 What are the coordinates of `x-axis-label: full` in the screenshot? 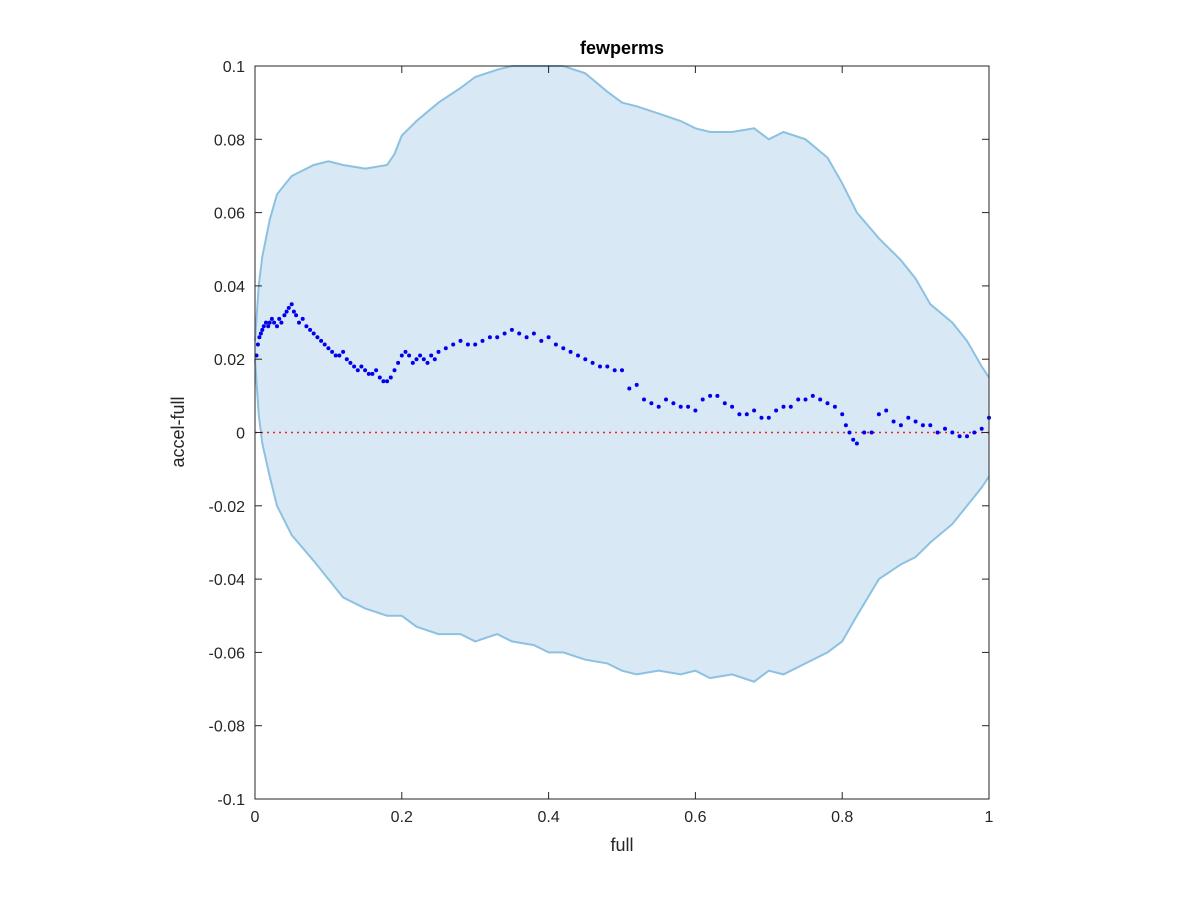 It's located at (621, 845).